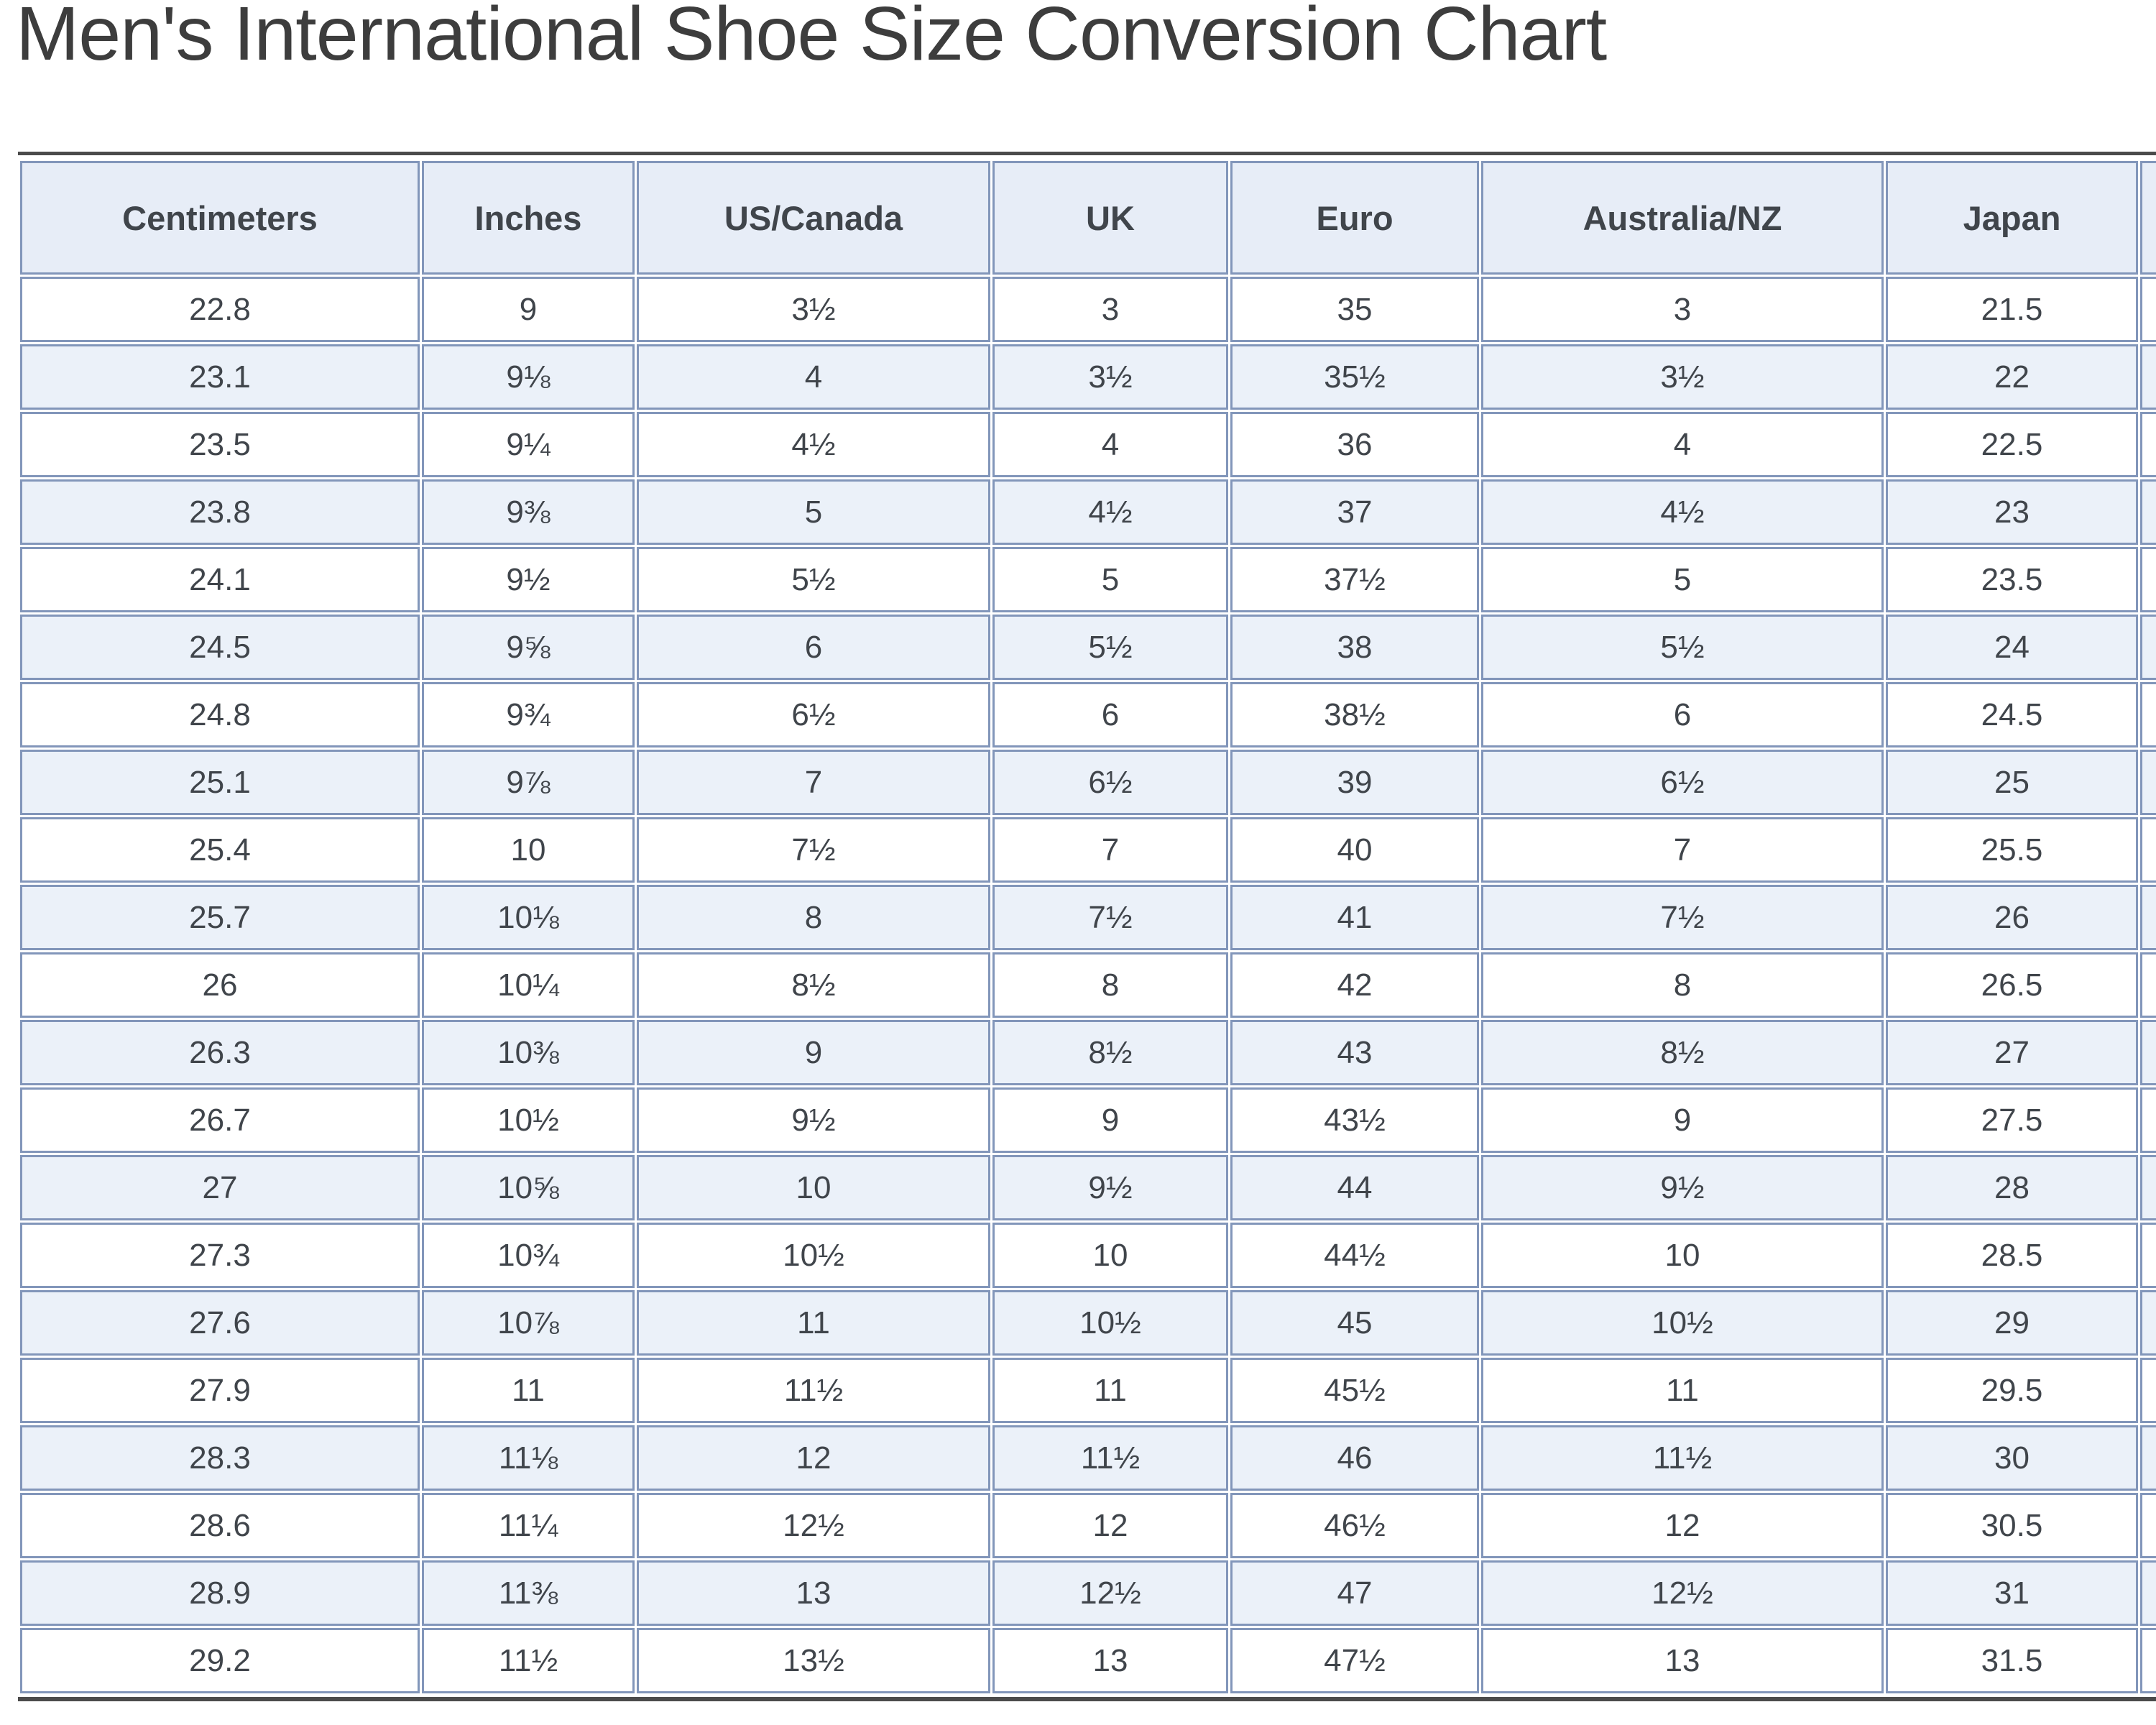 The image size is (2156, 1725). Describe the element at coordinates (1354, 782) in the screenshot. I see `table-cell: 39` at that location.